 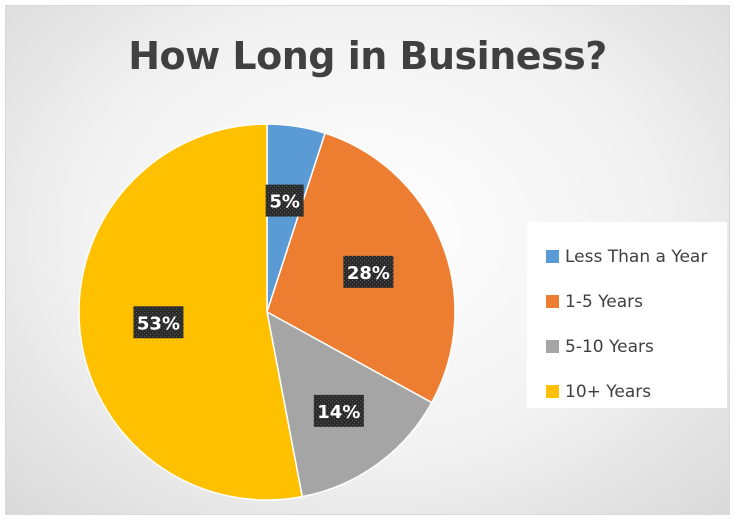 I want to click on data-label-2: 28%, so click(x=368, y=271).